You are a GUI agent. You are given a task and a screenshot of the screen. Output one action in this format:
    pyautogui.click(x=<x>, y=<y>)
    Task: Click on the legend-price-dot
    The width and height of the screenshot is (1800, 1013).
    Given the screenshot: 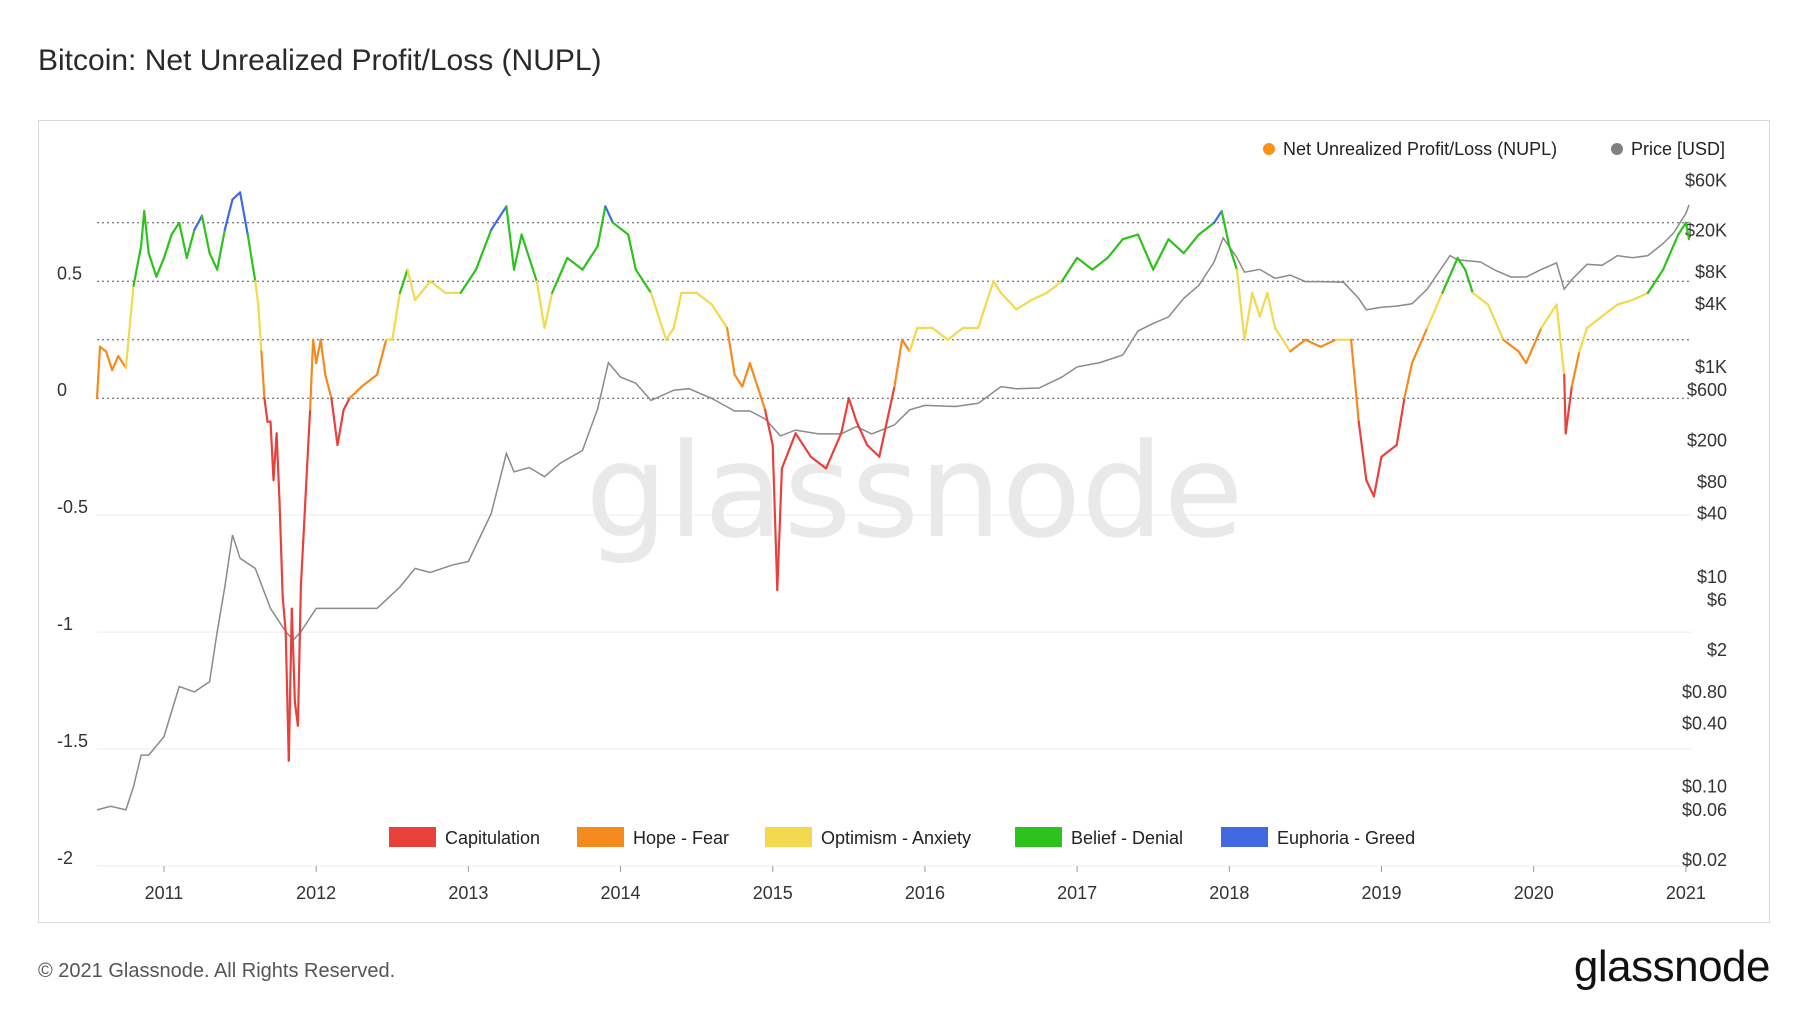 What is the action you would take?
    pyautogui.click(x=1617, y=149)
    